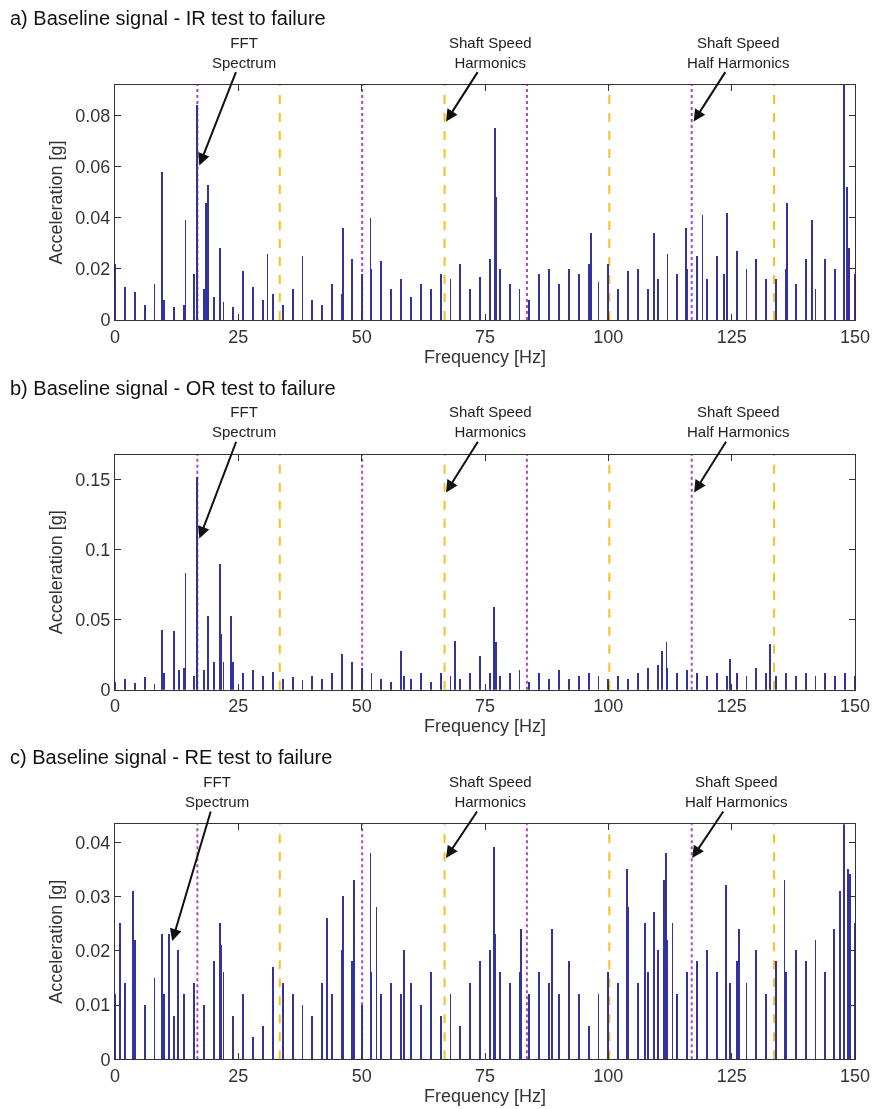 The image size is (881, 1109). I want to click on x-tick-label: 150, so click(855, 1075).